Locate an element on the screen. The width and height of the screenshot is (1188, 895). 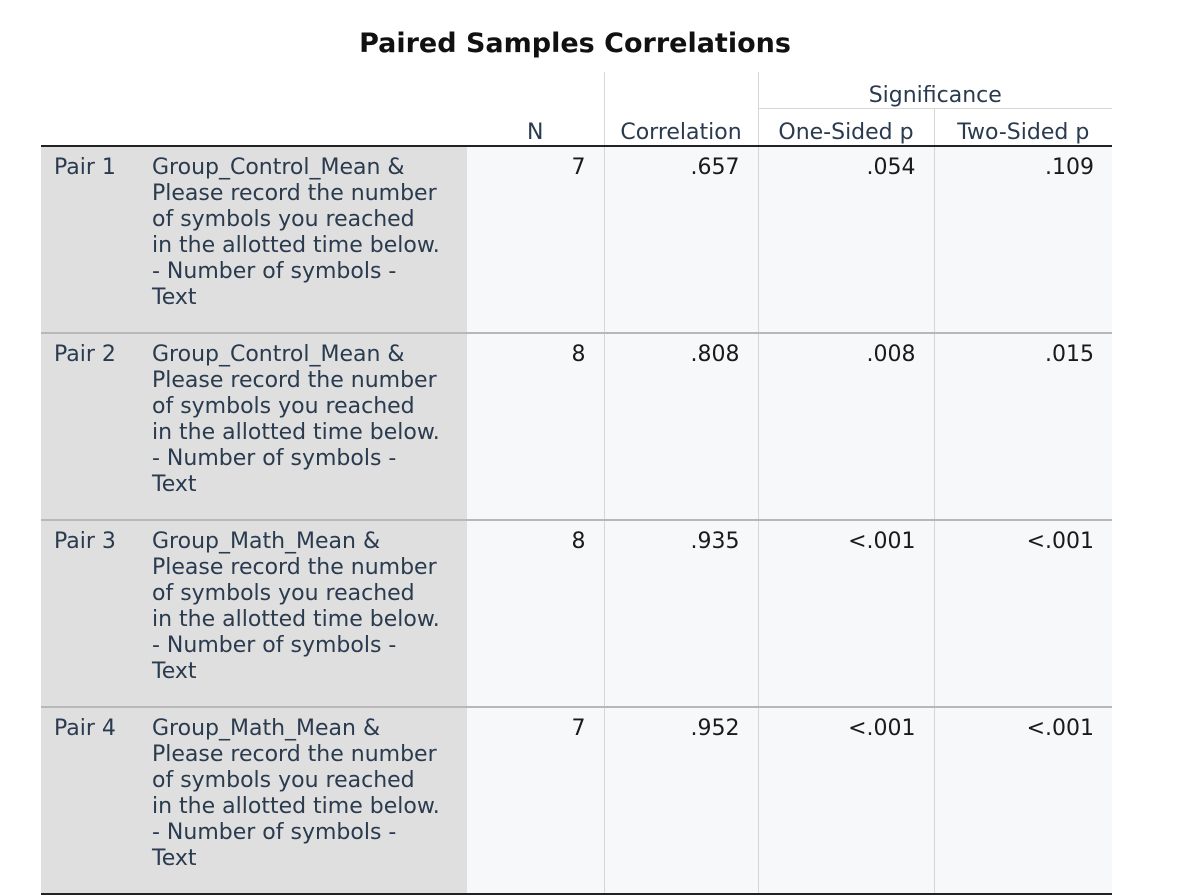
one-sided-p-header: One-Sided p is located at coordinates (845, 127).